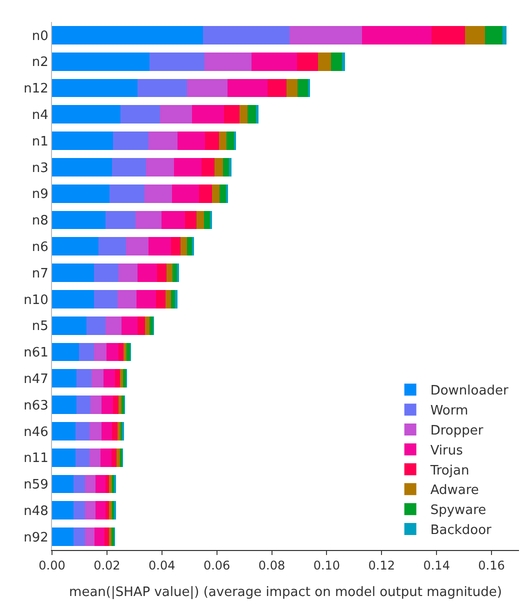 The image size is (531, 609). Describe the element at coordinates (461, 530) in the screenshot. I see `legend-label: Backdoor` at that location.